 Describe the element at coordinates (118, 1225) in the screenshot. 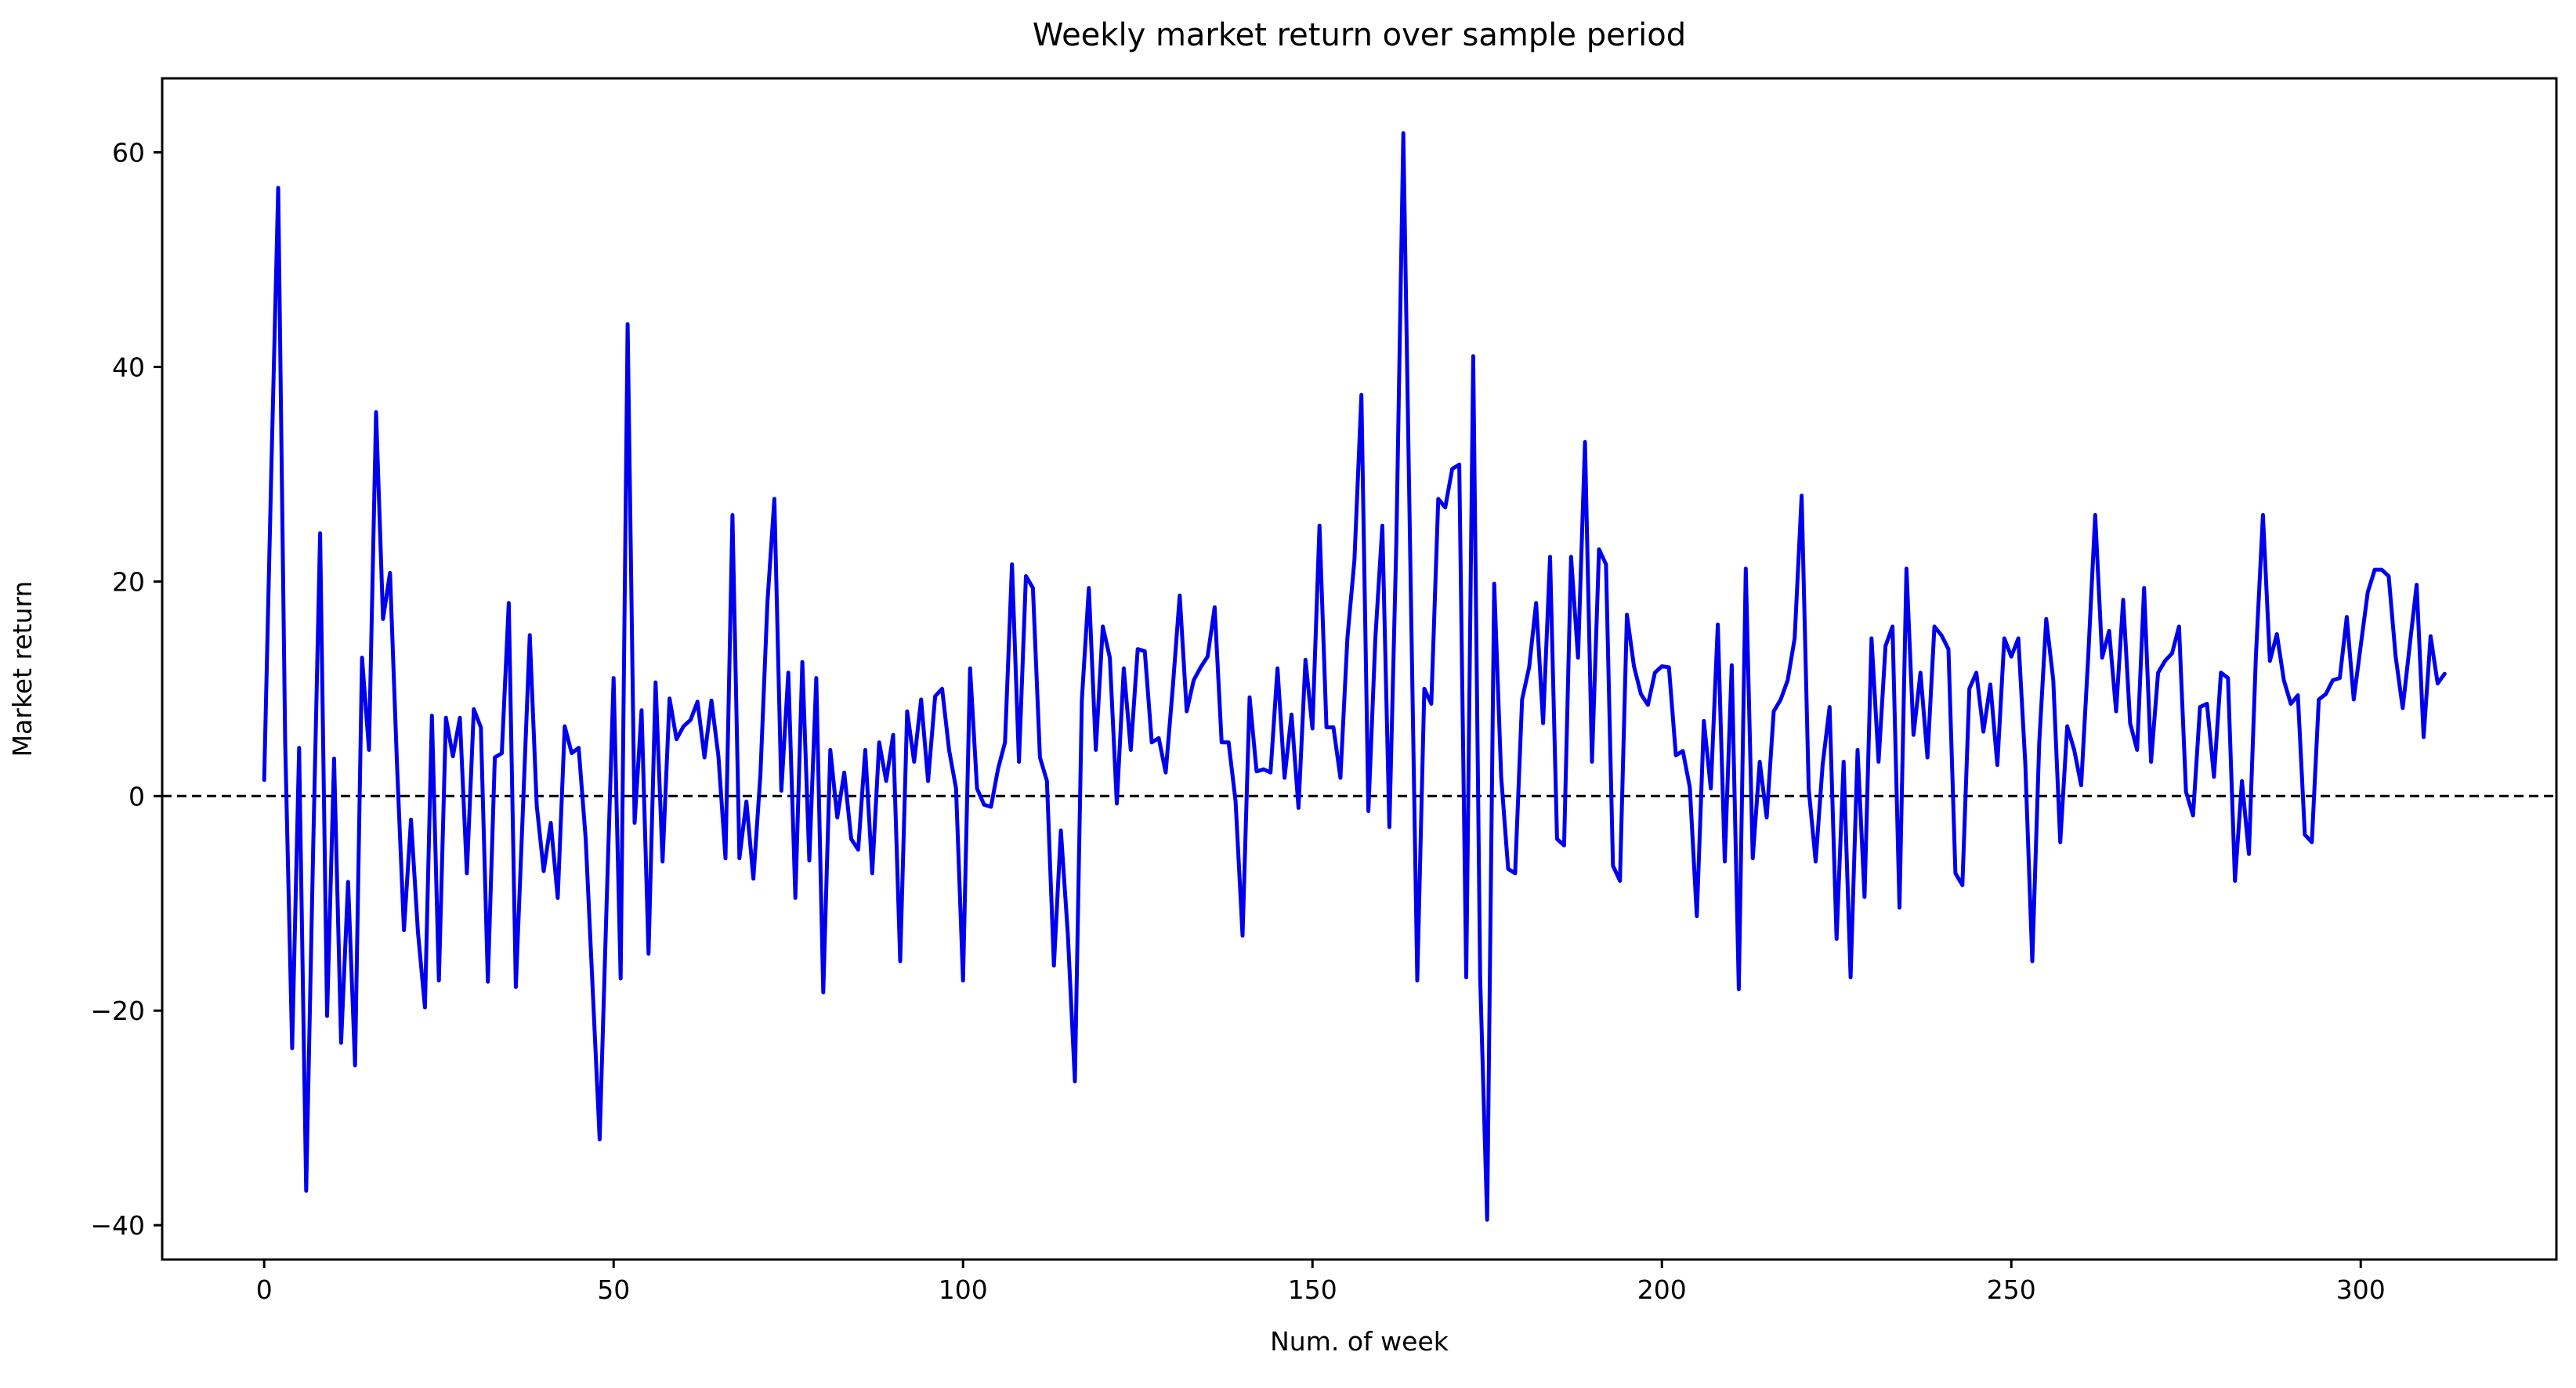

I see `y-tick-label: −40` at that location.